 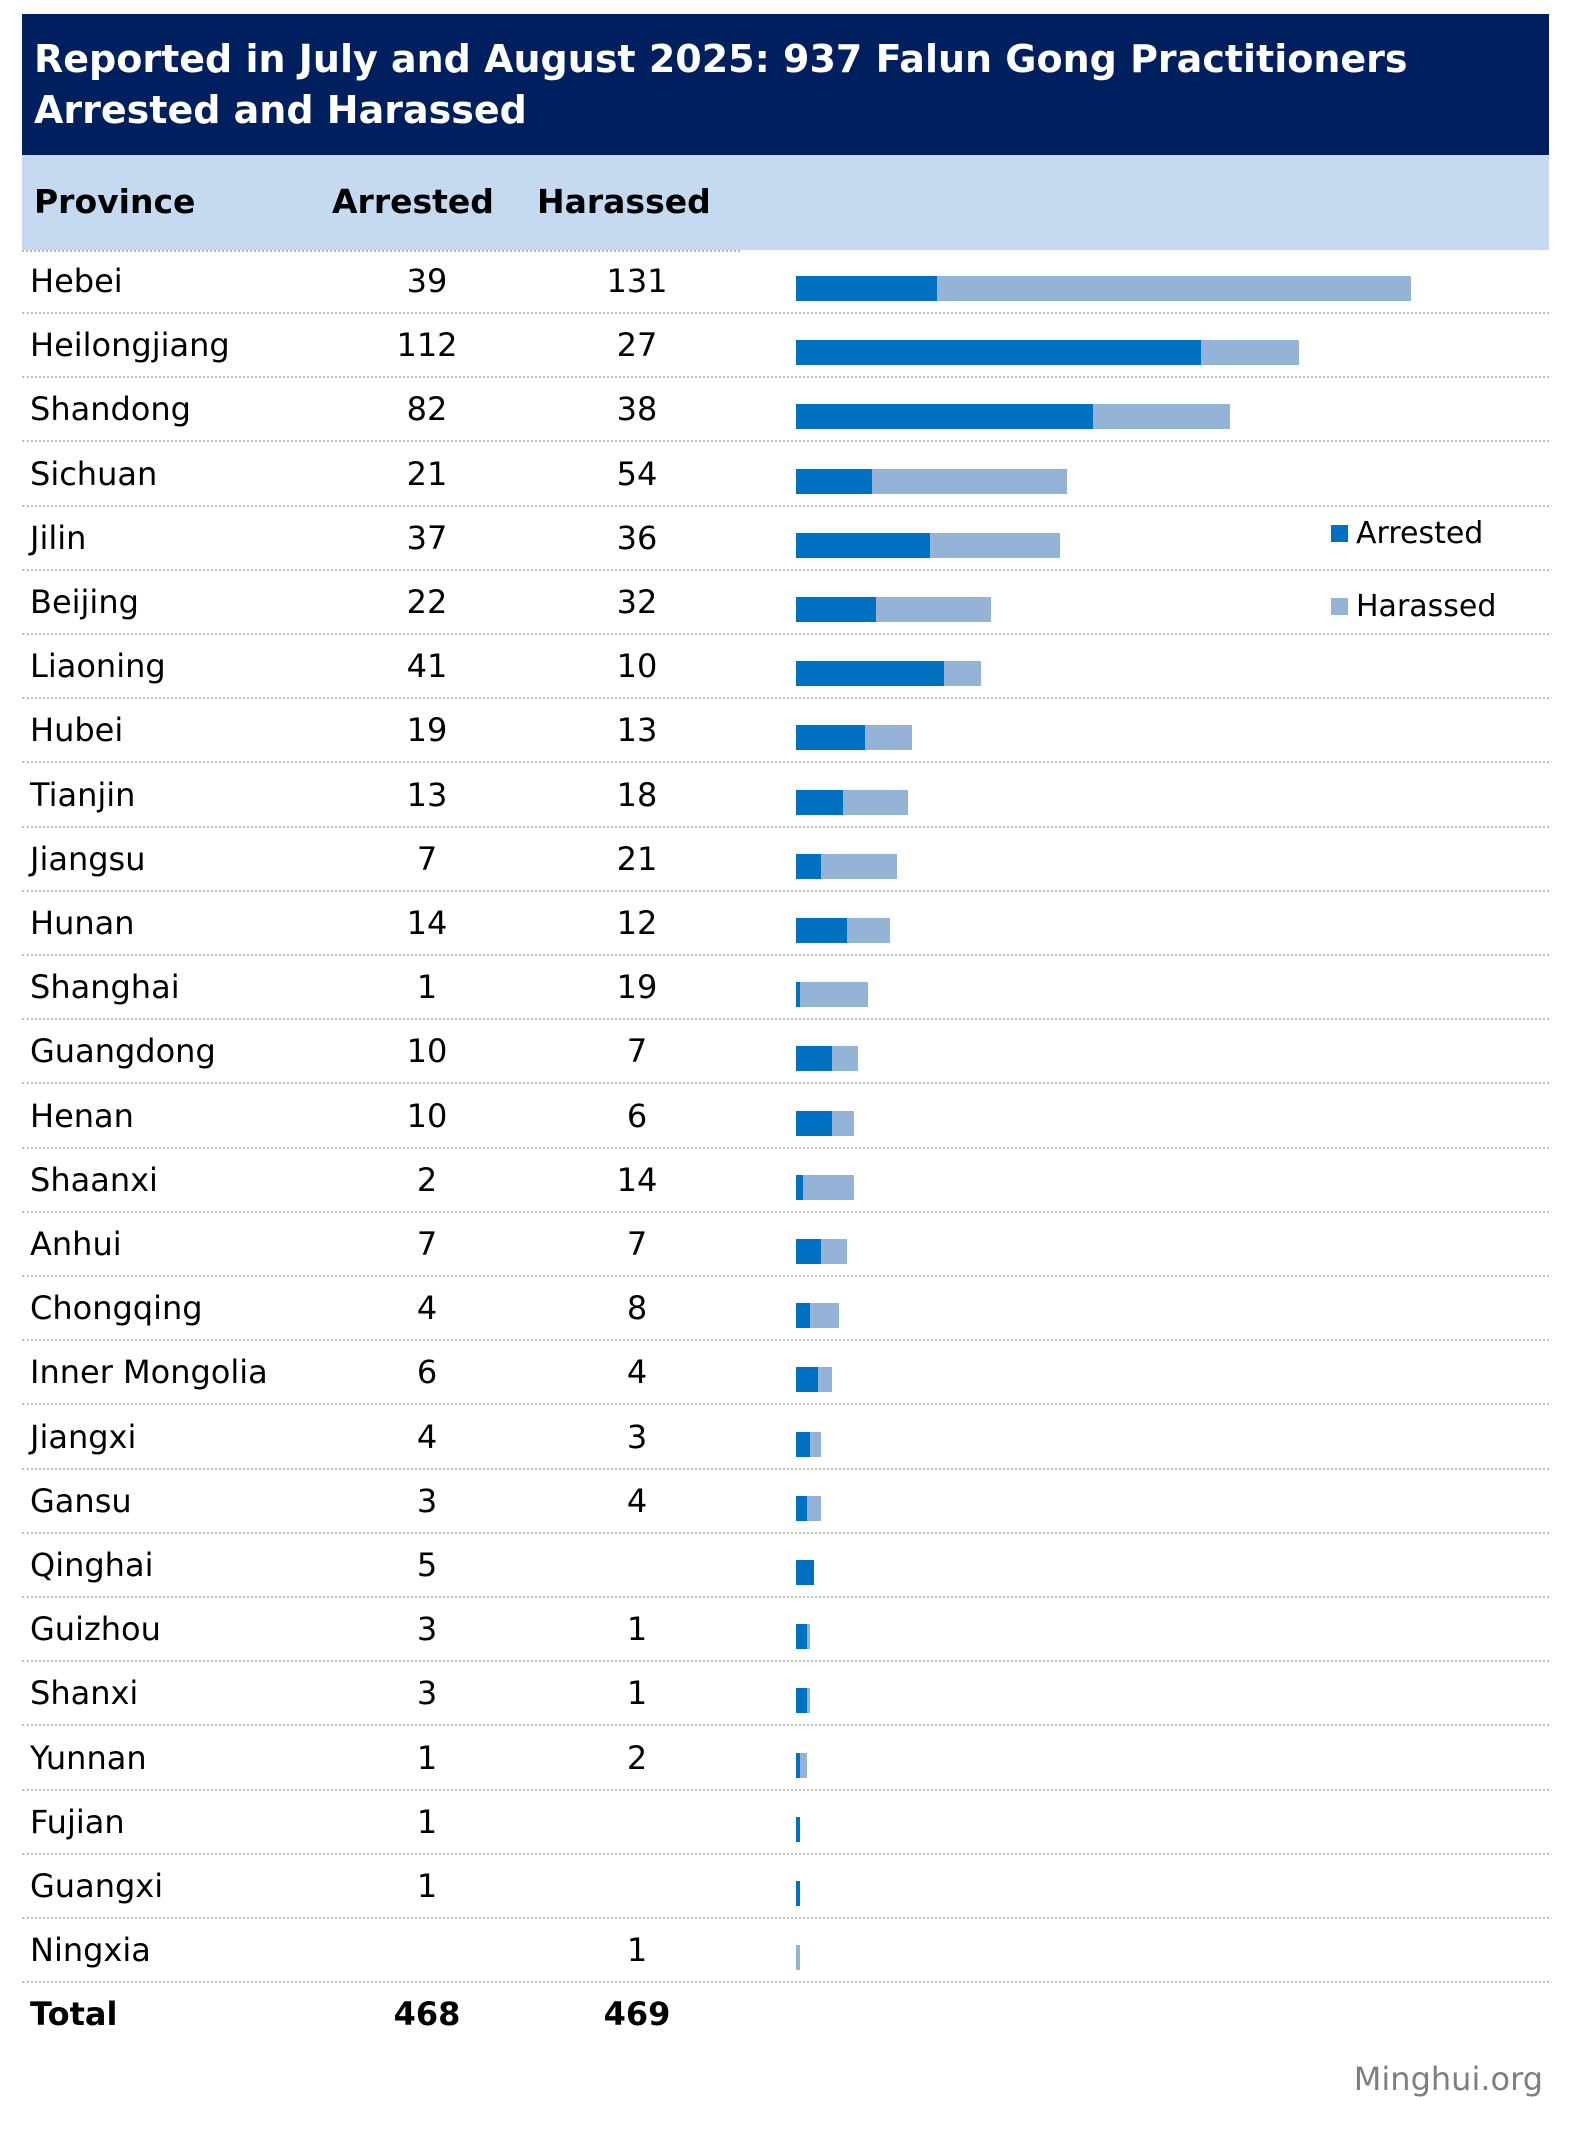 I want to click on harassed-value: 3, so click(x=637, y=1436).